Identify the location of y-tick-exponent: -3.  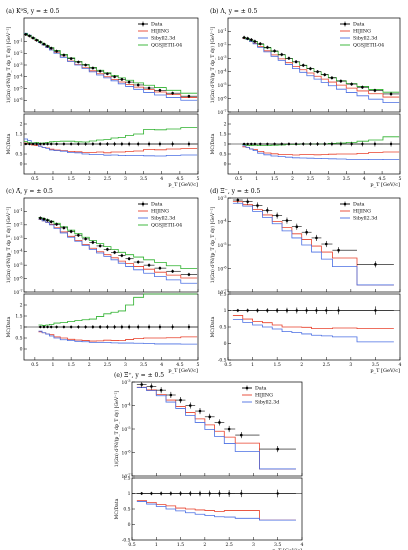
(128, 381).